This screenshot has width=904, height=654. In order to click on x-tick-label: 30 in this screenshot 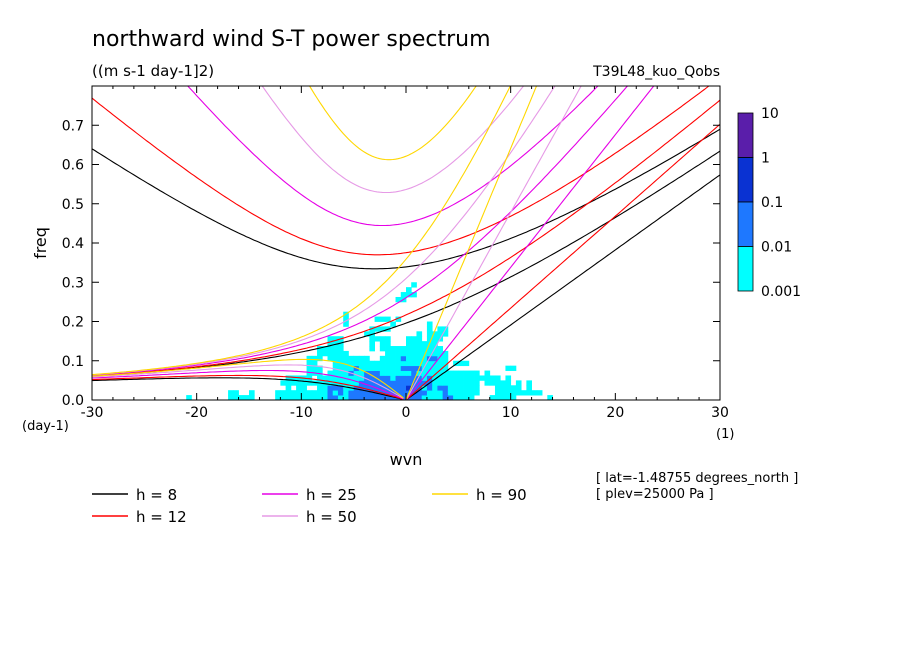, I will do `click(720, 413)`.